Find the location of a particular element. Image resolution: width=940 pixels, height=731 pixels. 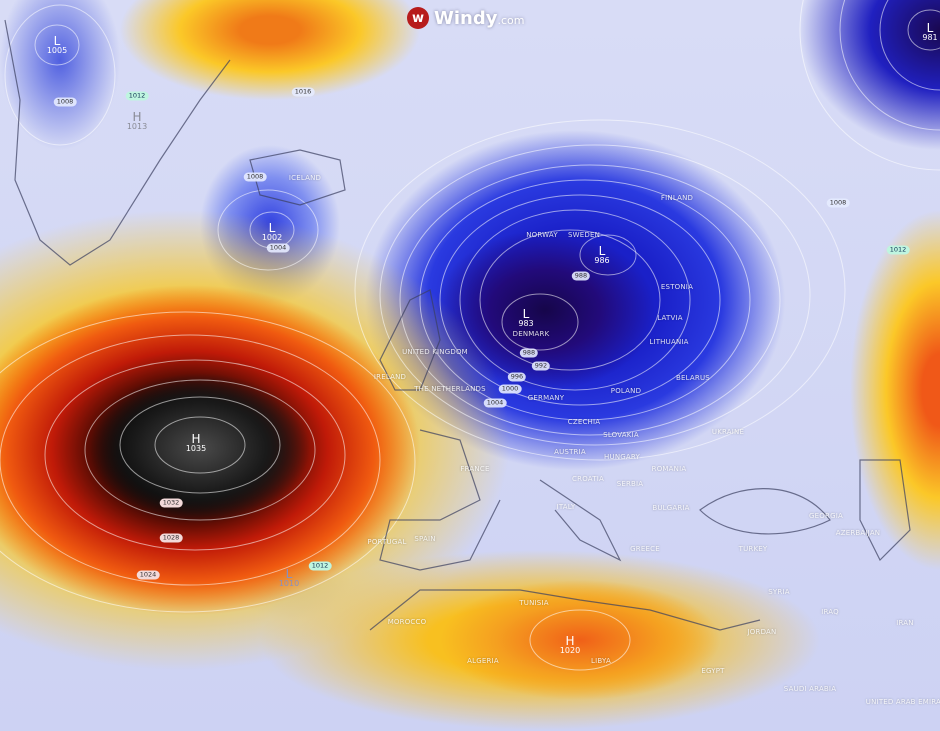

country-label: GERMANY is located at coordinates (546, 398).